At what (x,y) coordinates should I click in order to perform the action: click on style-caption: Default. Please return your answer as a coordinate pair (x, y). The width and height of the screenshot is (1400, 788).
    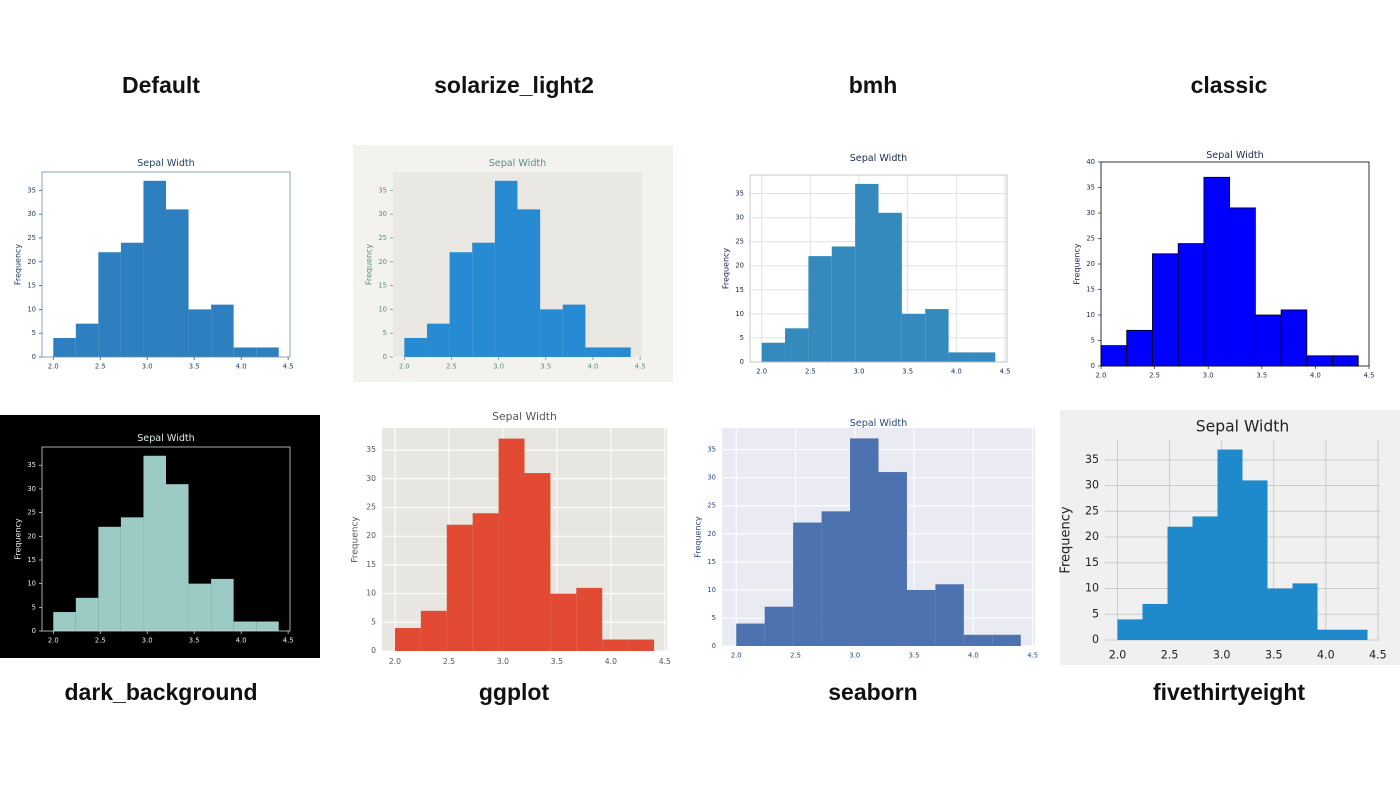
    Looking at the image, I should click on (161, 85).